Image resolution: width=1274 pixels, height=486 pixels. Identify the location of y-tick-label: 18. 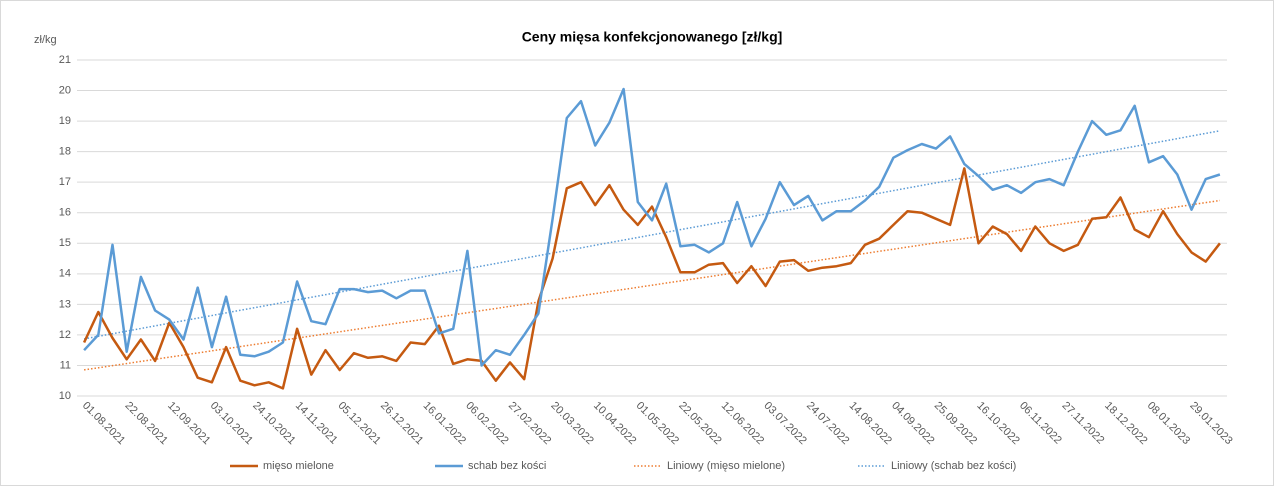
(65, 152).